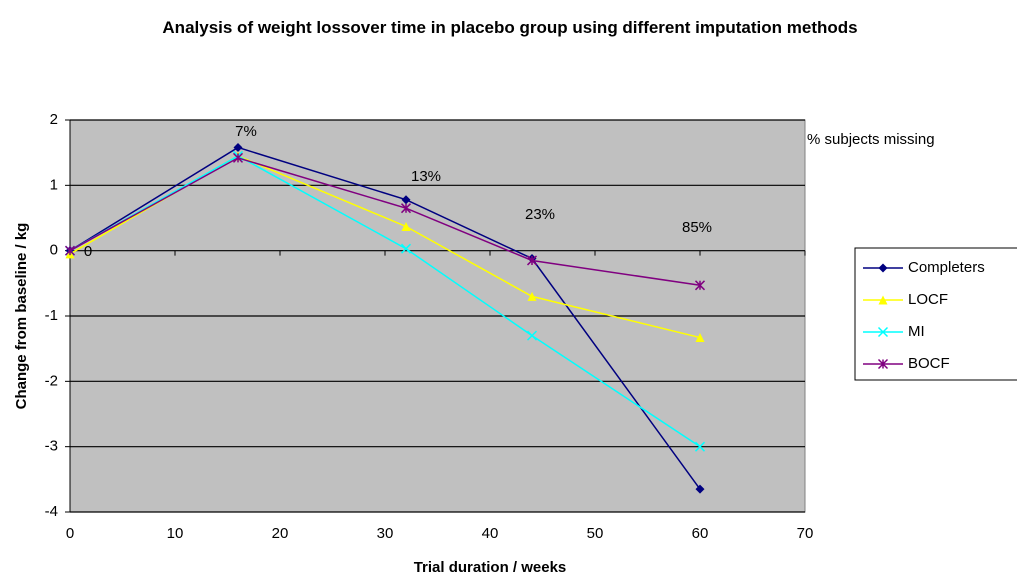  Describe the element at coordinates (871, 139) in the screenshot. I see `annotation: % subjects missing` at that location.